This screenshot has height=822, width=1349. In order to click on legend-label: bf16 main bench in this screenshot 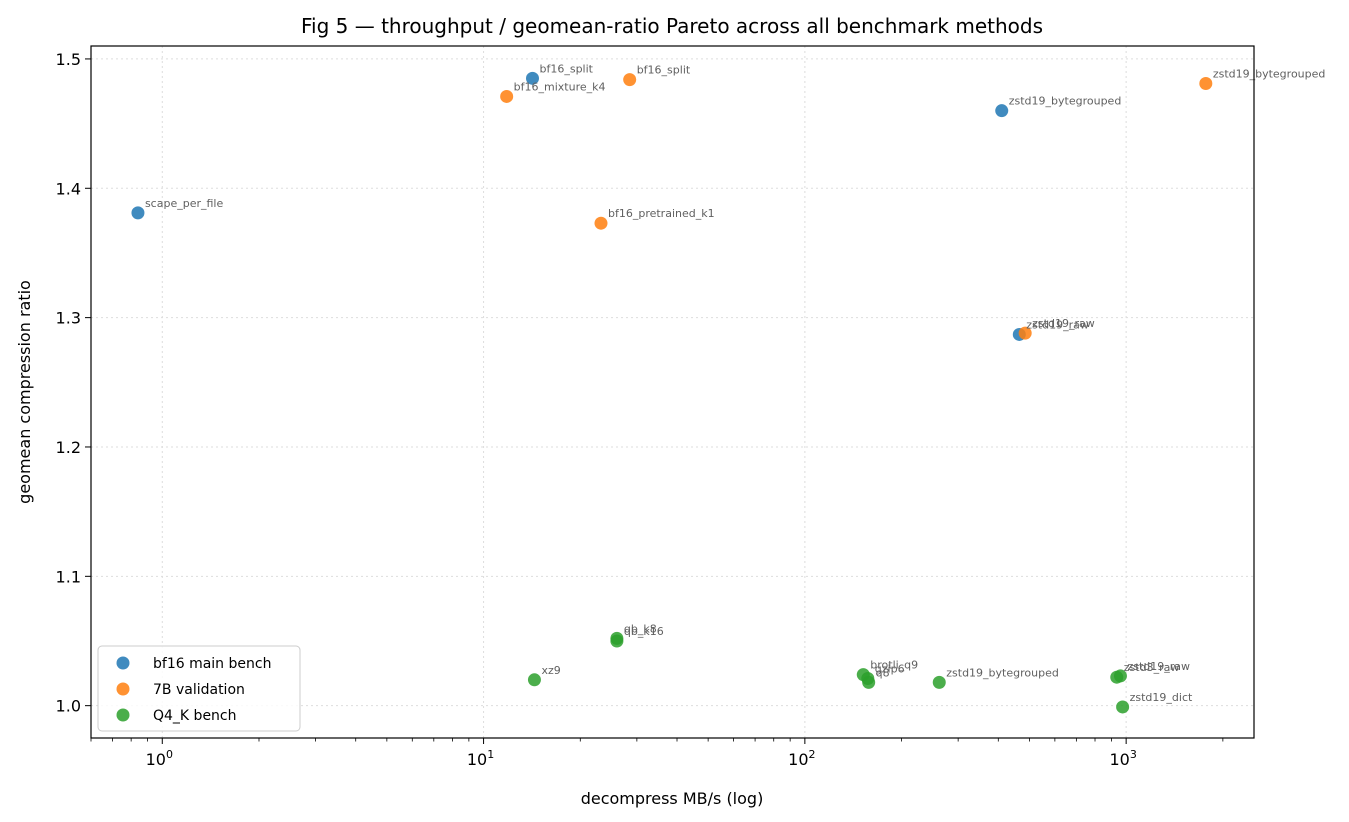, I will do `click(212, 664)`.